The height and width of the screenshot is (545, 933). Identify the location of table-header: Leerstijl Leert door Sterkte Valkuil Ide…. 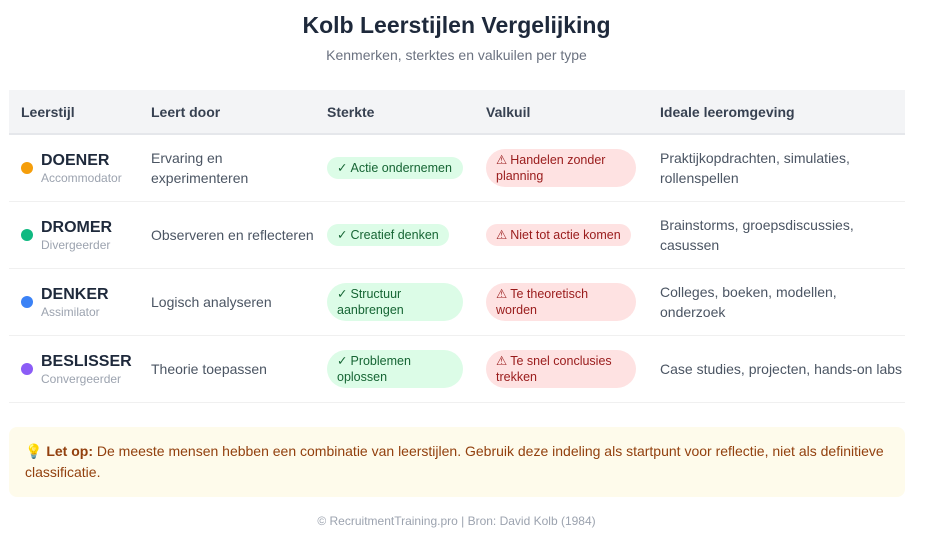
(457, 112).